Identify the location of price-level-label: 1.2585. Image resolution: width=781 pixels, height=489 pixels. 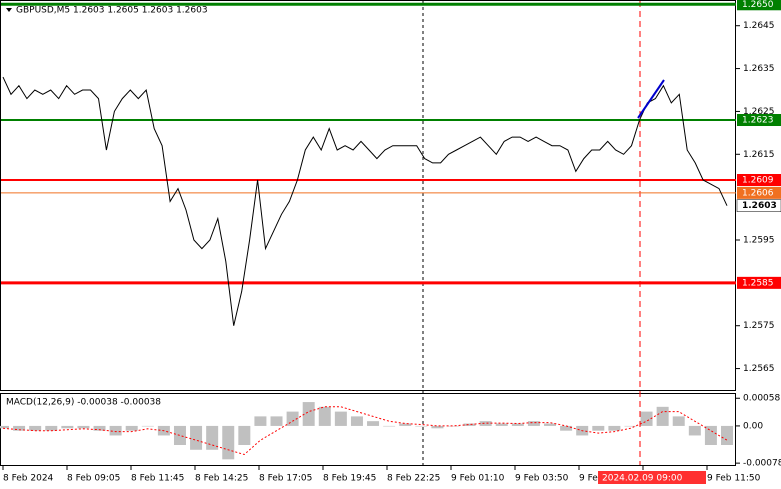
(758, 283).